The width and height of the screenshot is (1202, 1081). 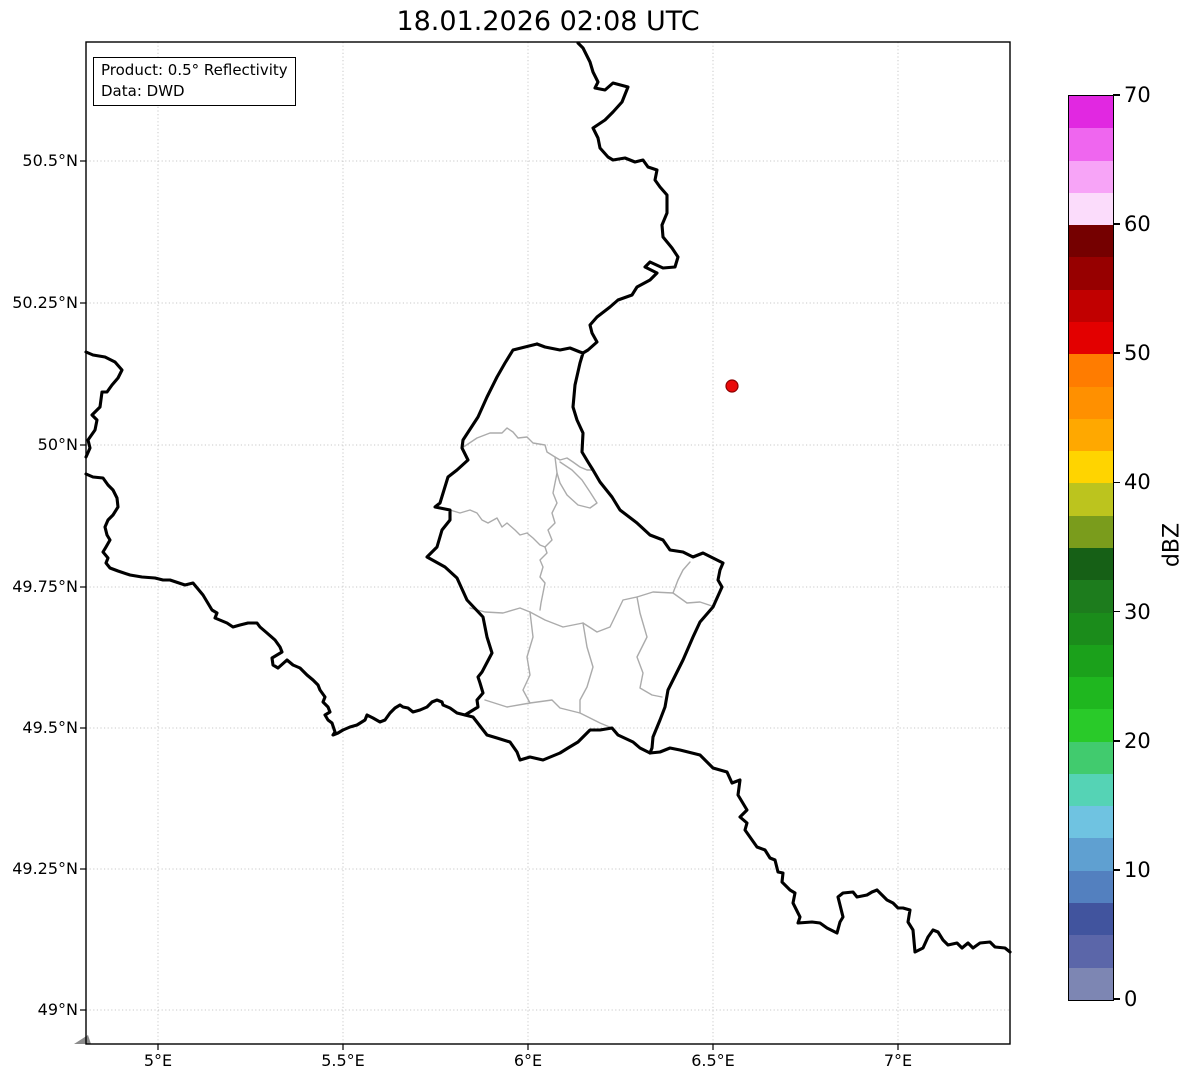 What do you see at coordinates (82, 1039) in the screenshot?
I see `corner-patch` at bounding box center [82, 1039].